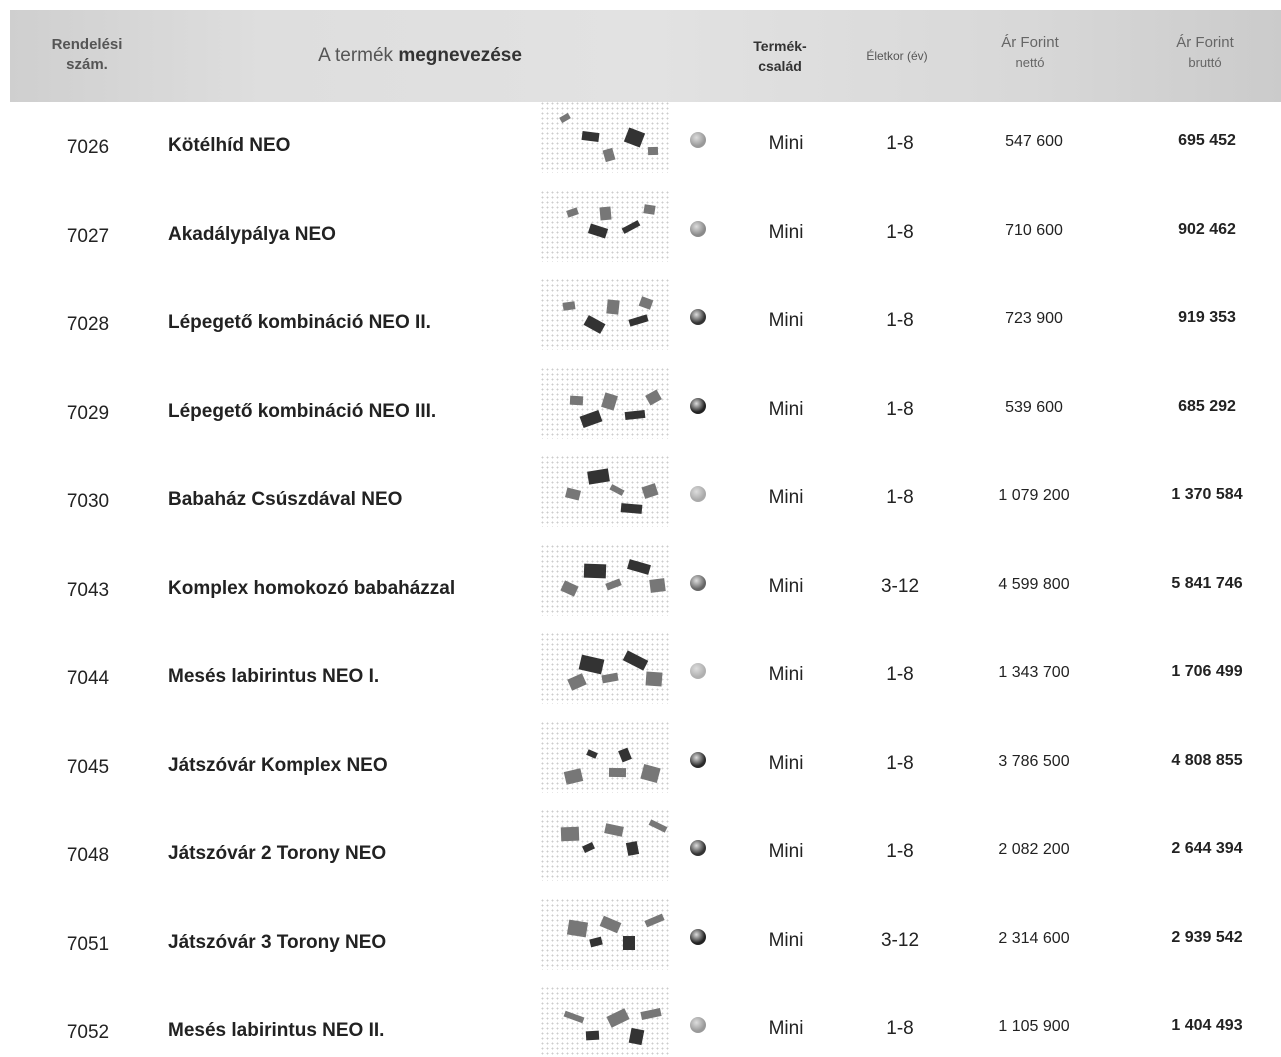 The height and width of the screenshot is (1057, 1281). I want to click on product-name: Mesés labirintus NEO II., so click(276, 1030).